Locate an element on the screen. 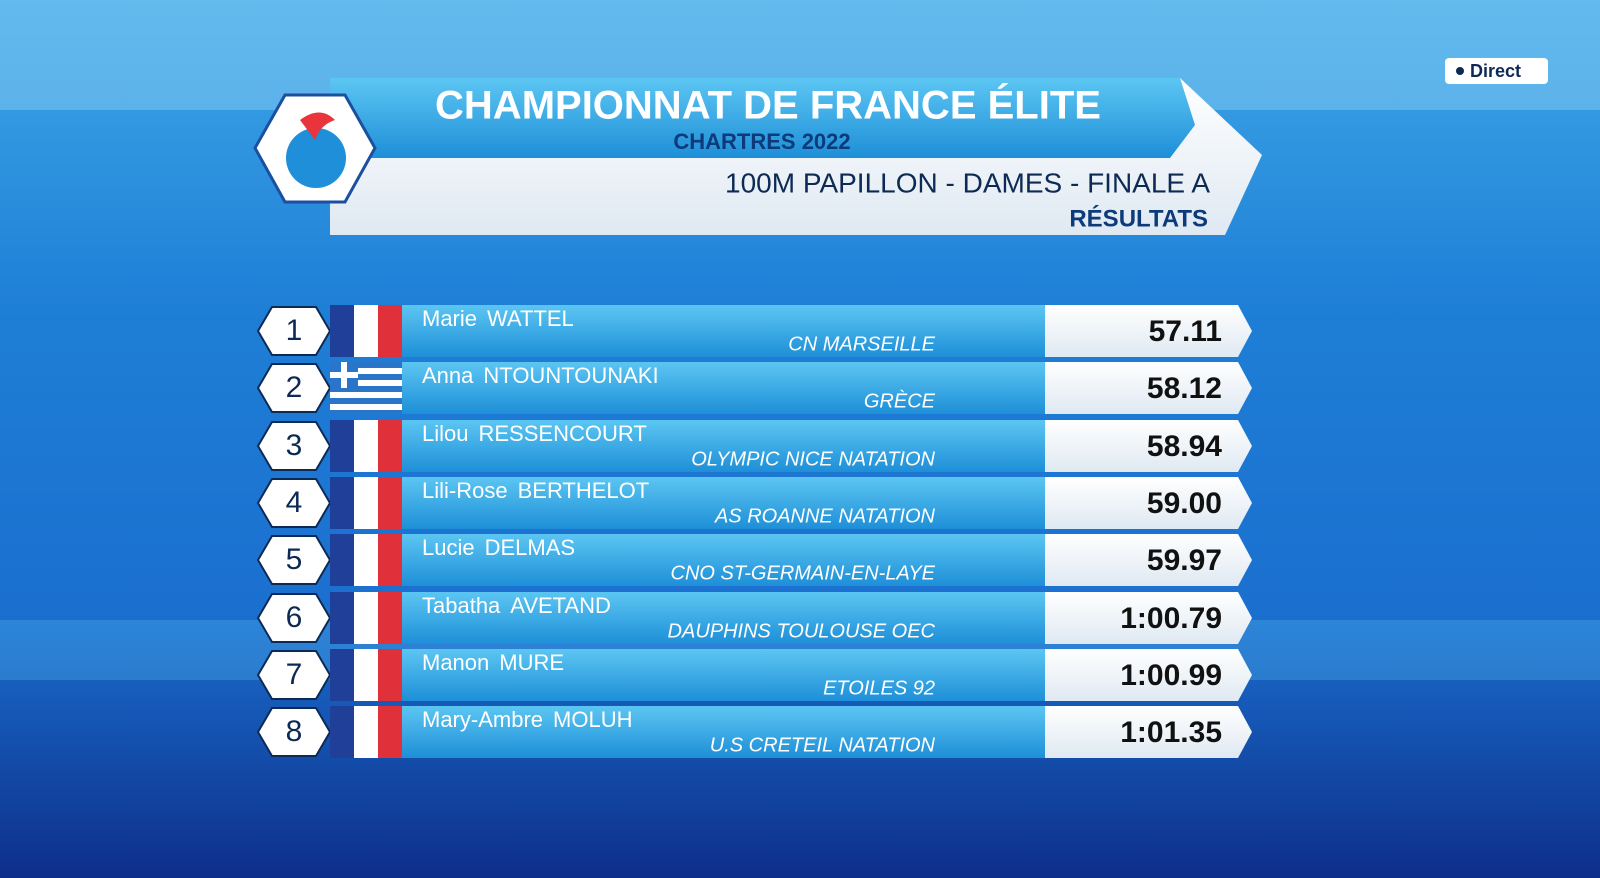  results-label: RÉSULTATS is located at coordinates (1138, 218).